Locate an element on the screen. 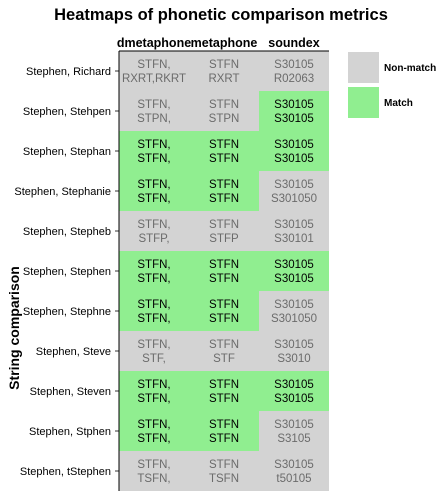 This screenshot has width=442, height=496. heatmap-cell: STFN, TSFN, is located at coordinates (154, 471).